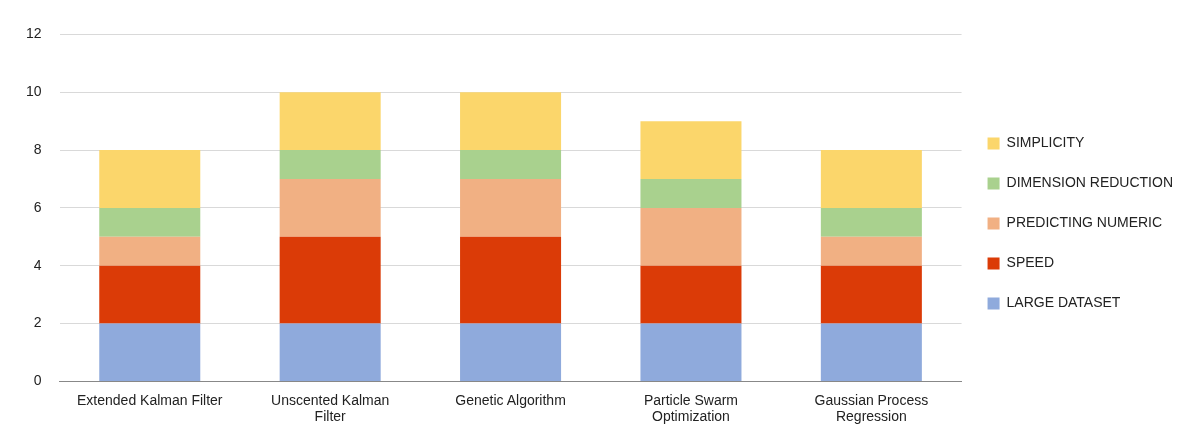 Image resolution: width=1201 pixels, height=437 pixels. Describe the element at coordinates (150, 399) in the screenshot. I see `x-tick-label: Extended Kalman Filter` at that location.